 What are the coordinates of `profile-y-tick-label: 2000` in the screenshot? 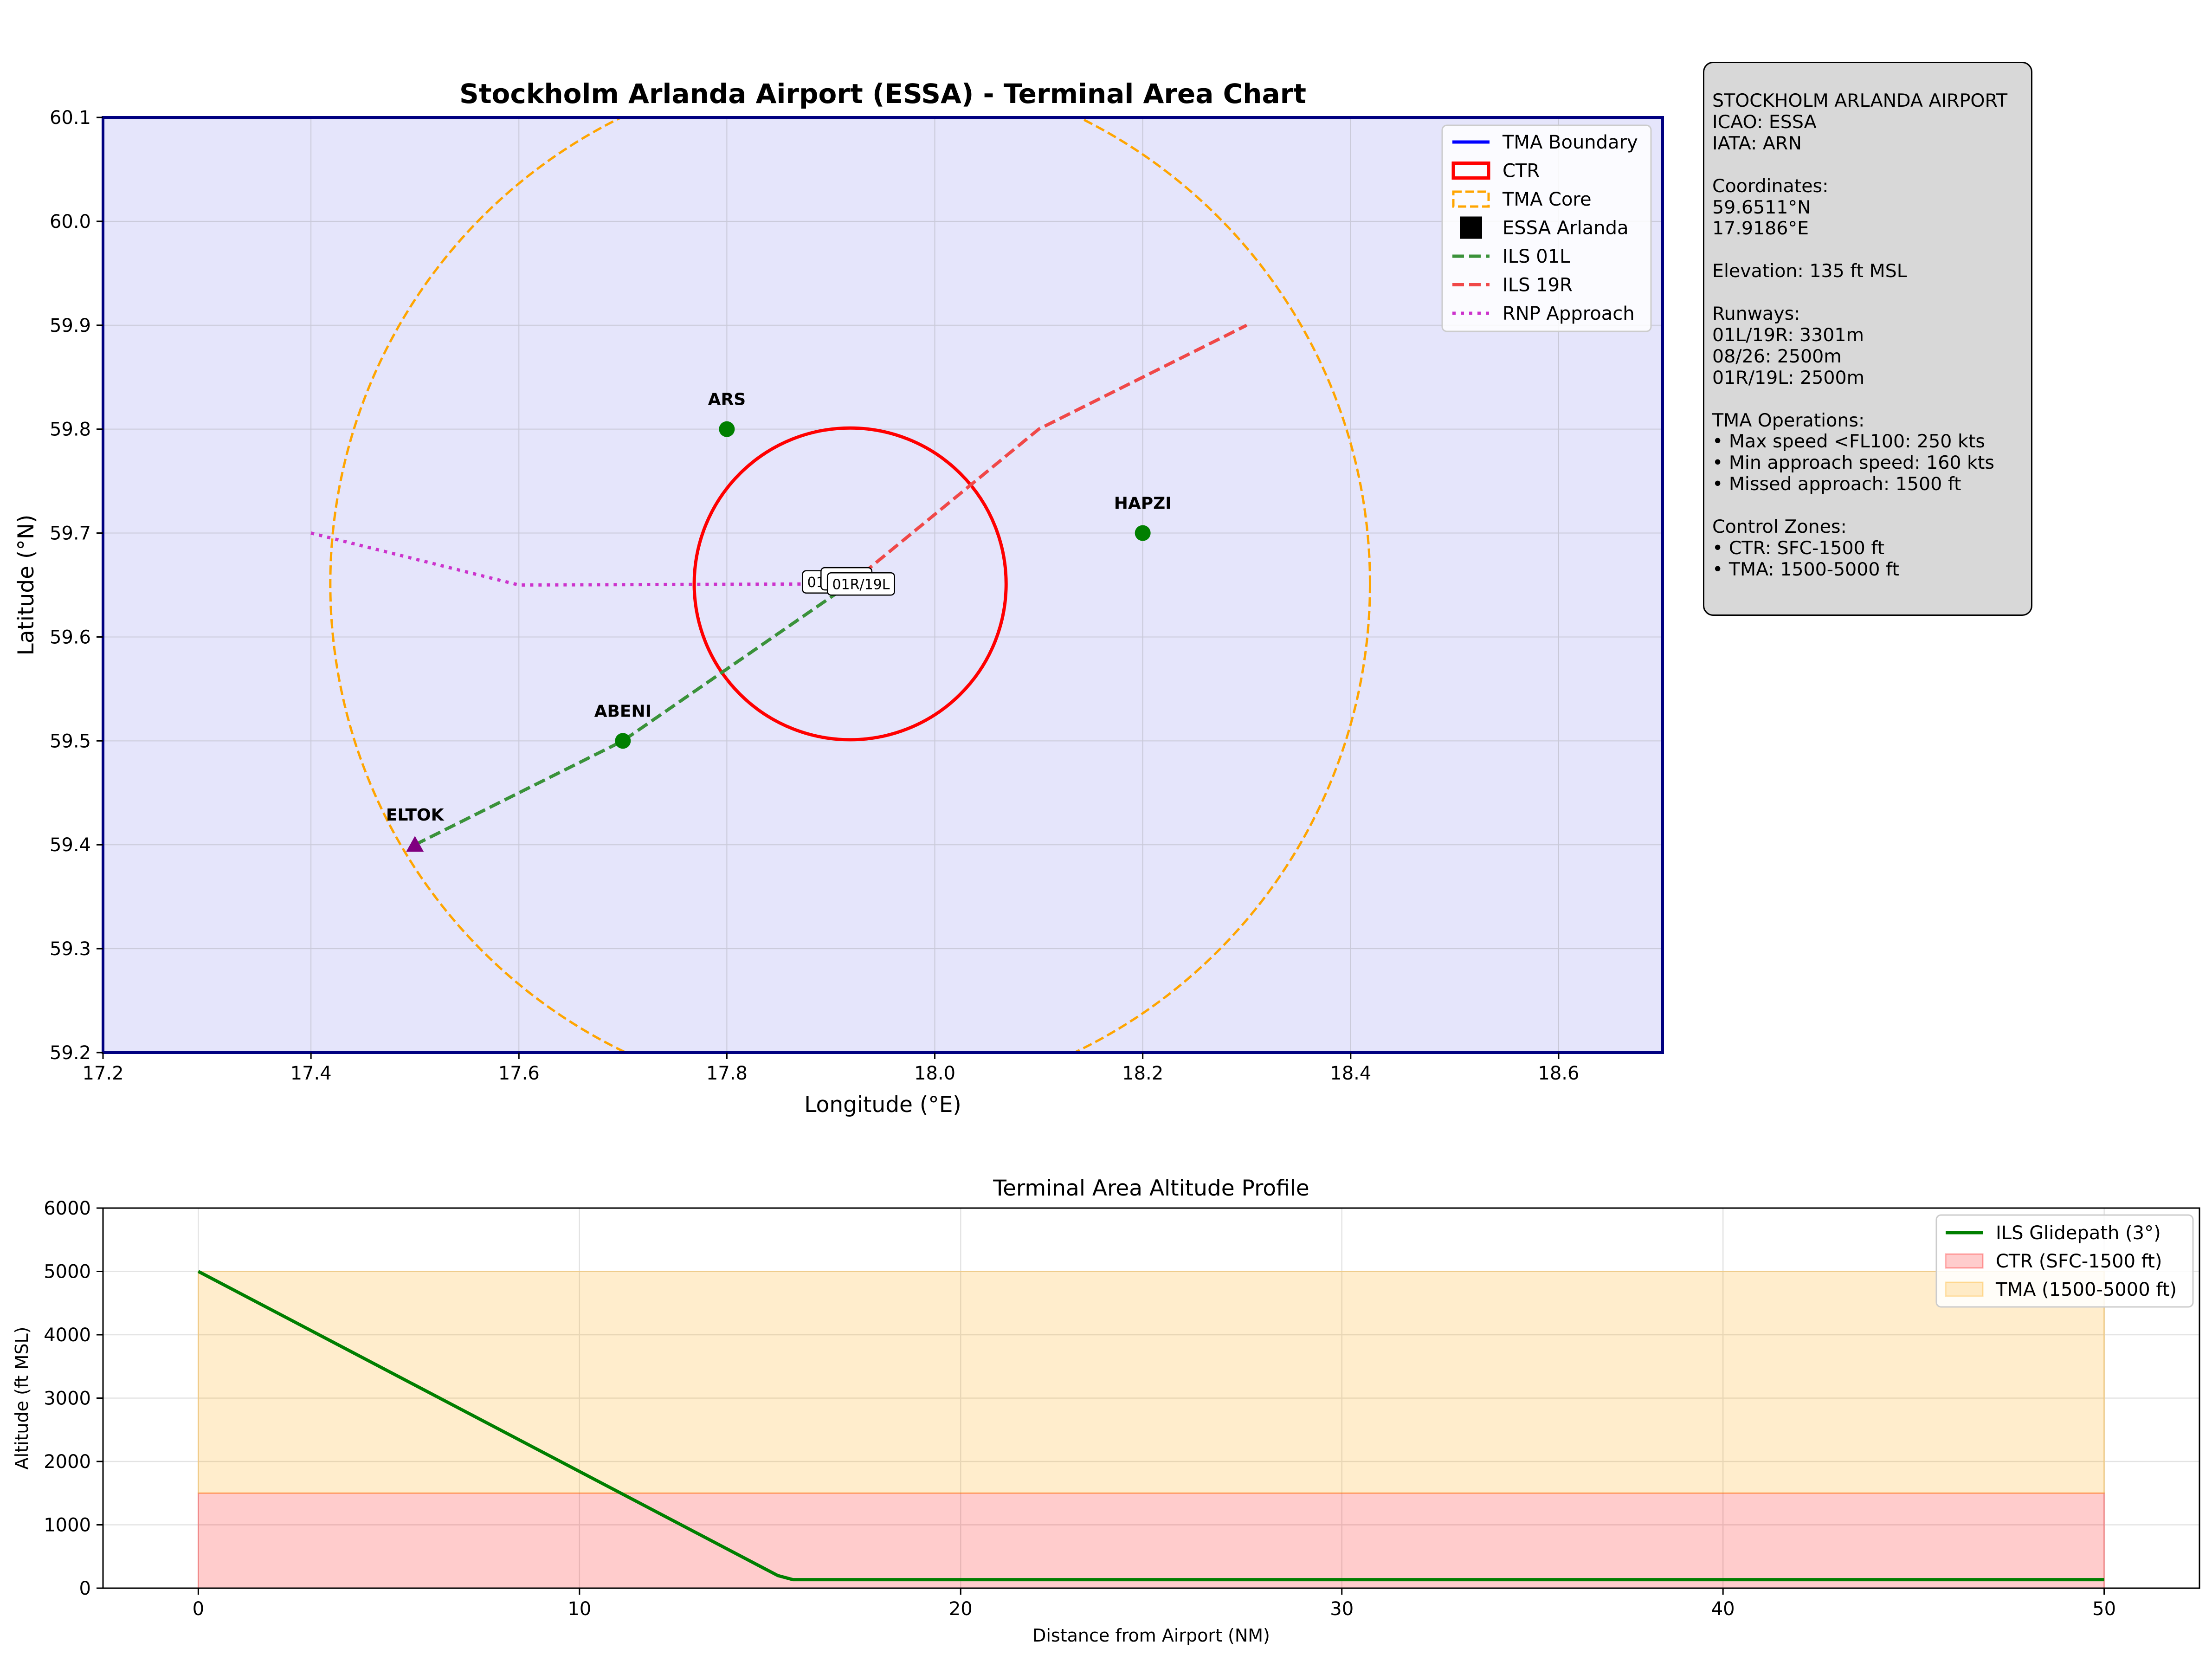 It's located at (67, 1462).